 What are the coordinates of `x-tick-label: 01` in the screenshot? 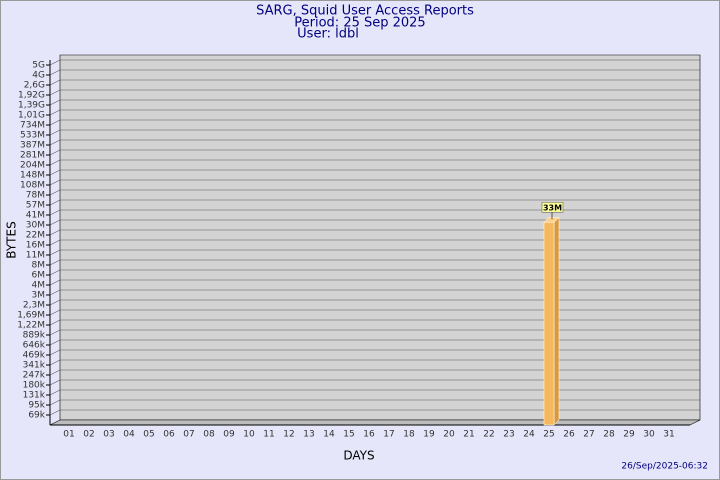 It's located at (68, 435).